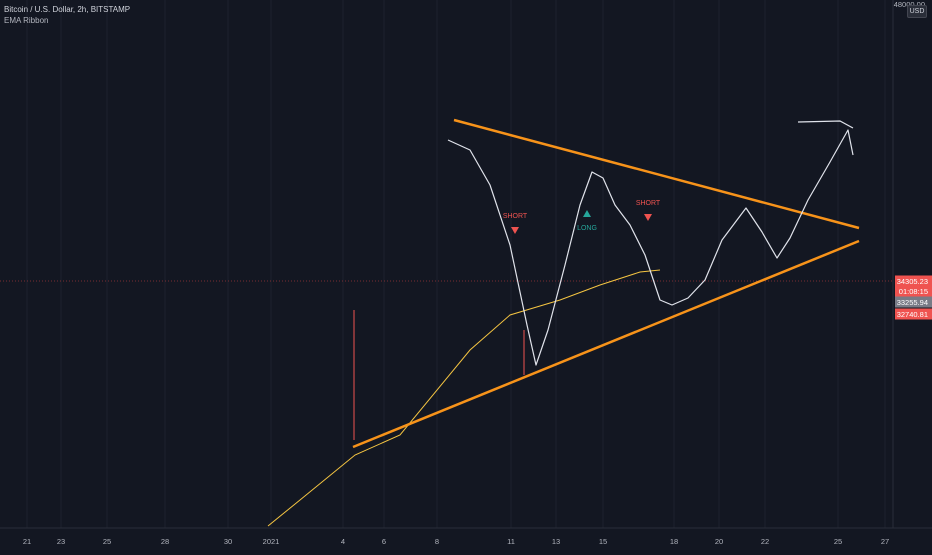 The height and width of the screenshot is (555, 932). What do you see at coordinates (885, 541) in the screenshot?
I see `date-tick-label: 27` at bounding box center [885, 541].